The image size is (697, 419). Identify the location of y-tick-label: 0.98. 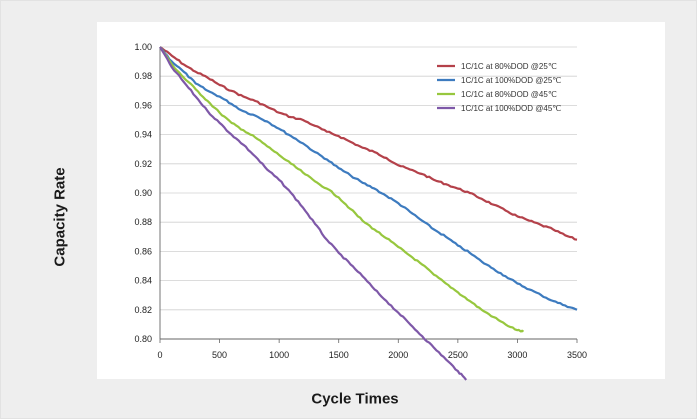
(143, 76).